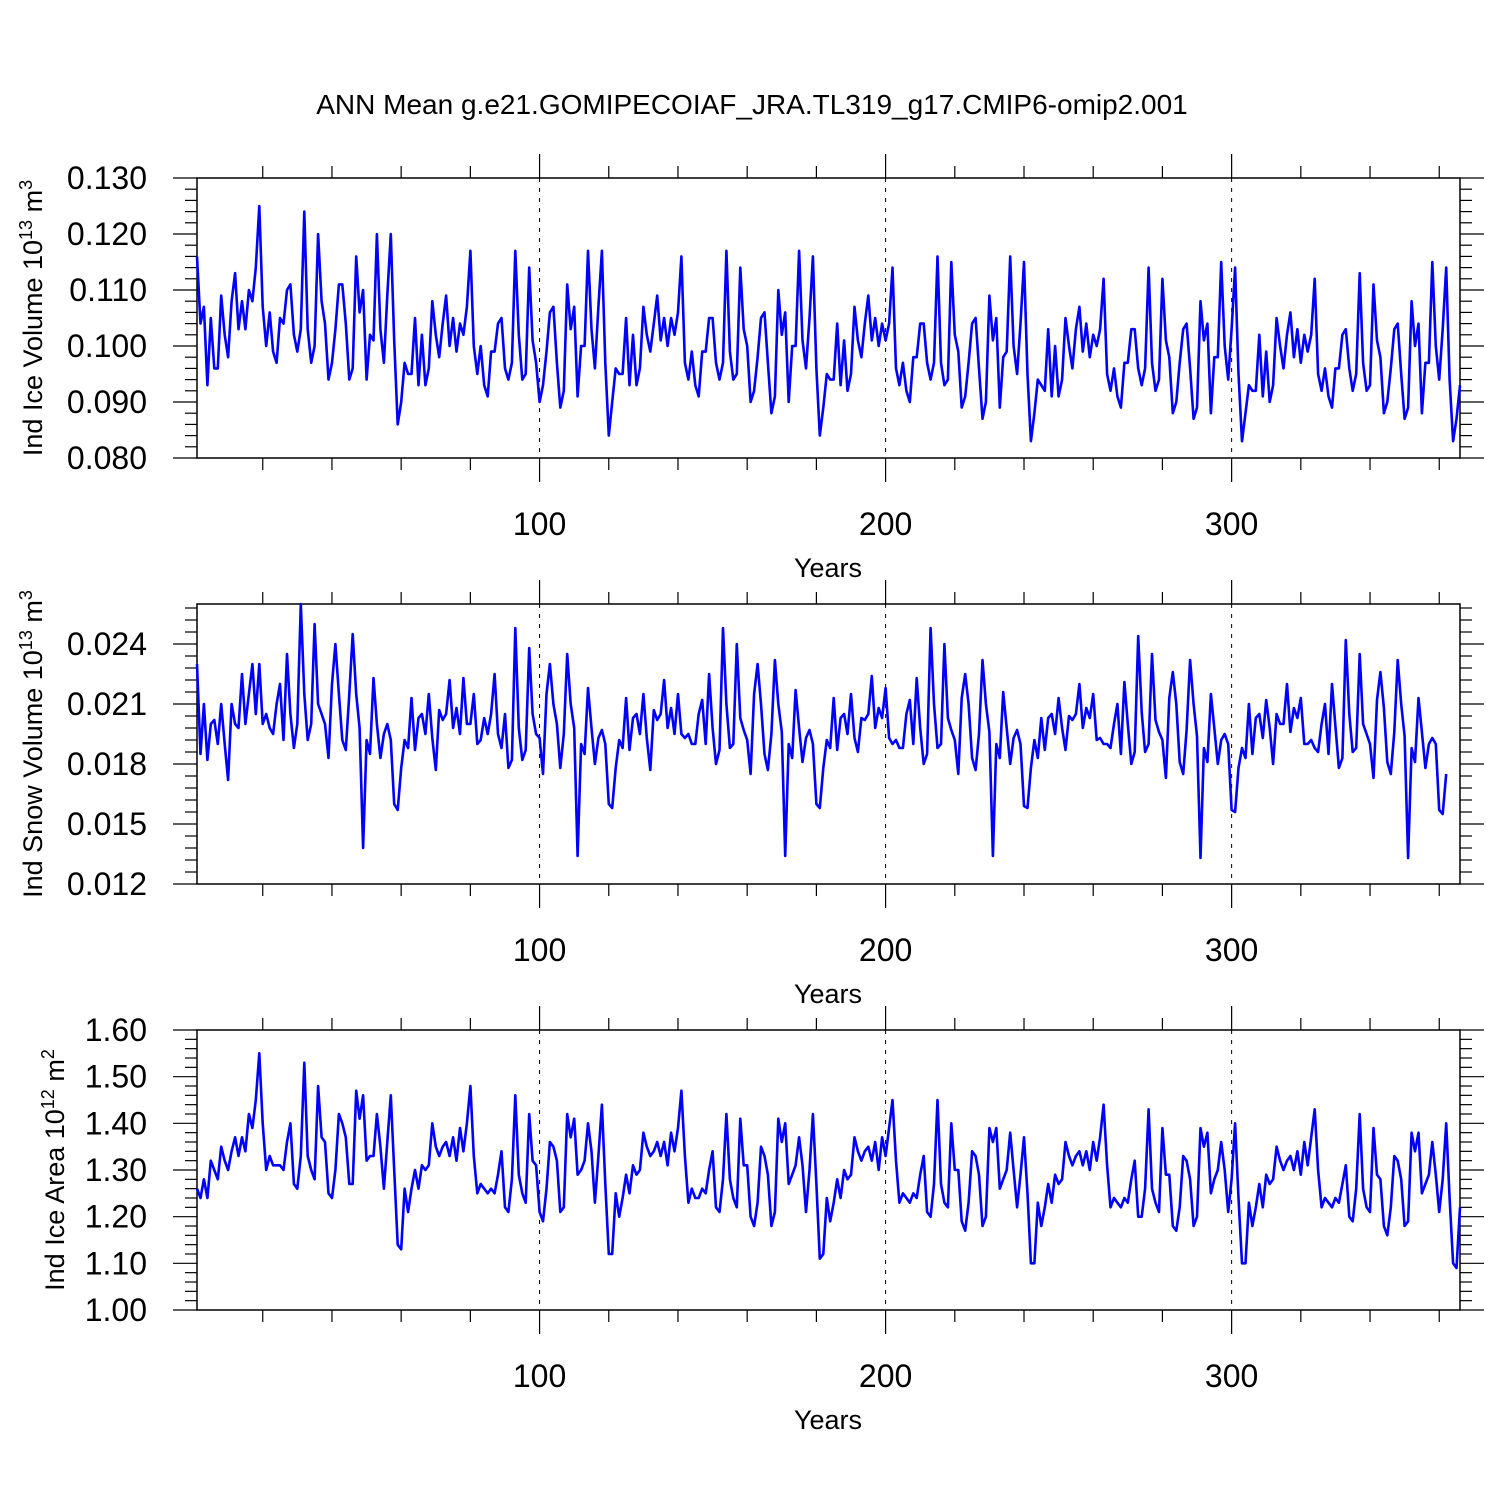 Image resolution: width=1500 pixels, height=1500 pixels. Describe the element at coordinates (107, 458) in the screenshot. I see `y-tick-label: 0.080` at that location.